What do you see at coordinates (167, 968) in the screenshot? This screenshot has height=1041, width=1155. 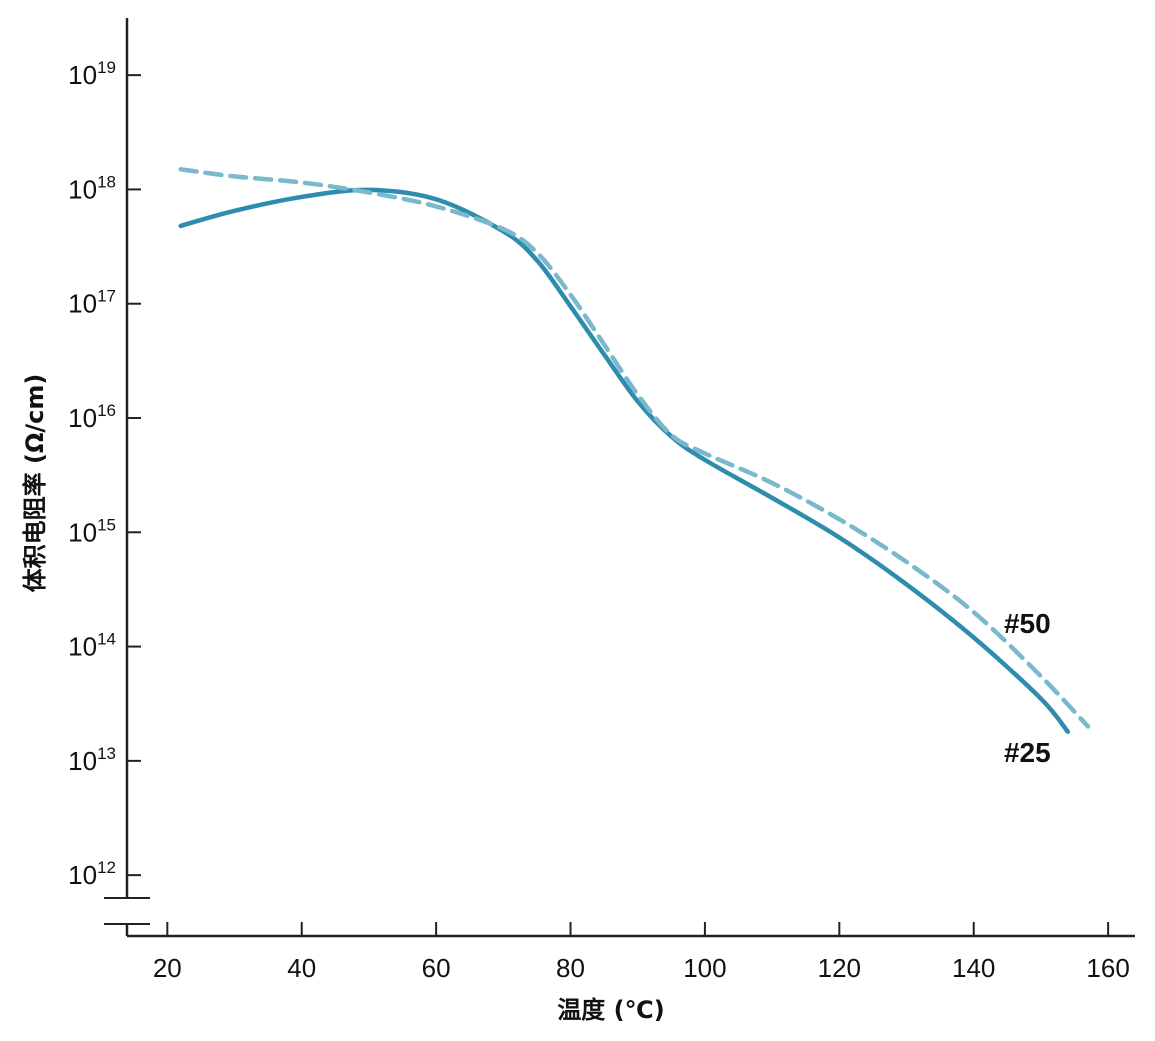 I see `x-tick-label: 20` at bounding box center [167, 968].